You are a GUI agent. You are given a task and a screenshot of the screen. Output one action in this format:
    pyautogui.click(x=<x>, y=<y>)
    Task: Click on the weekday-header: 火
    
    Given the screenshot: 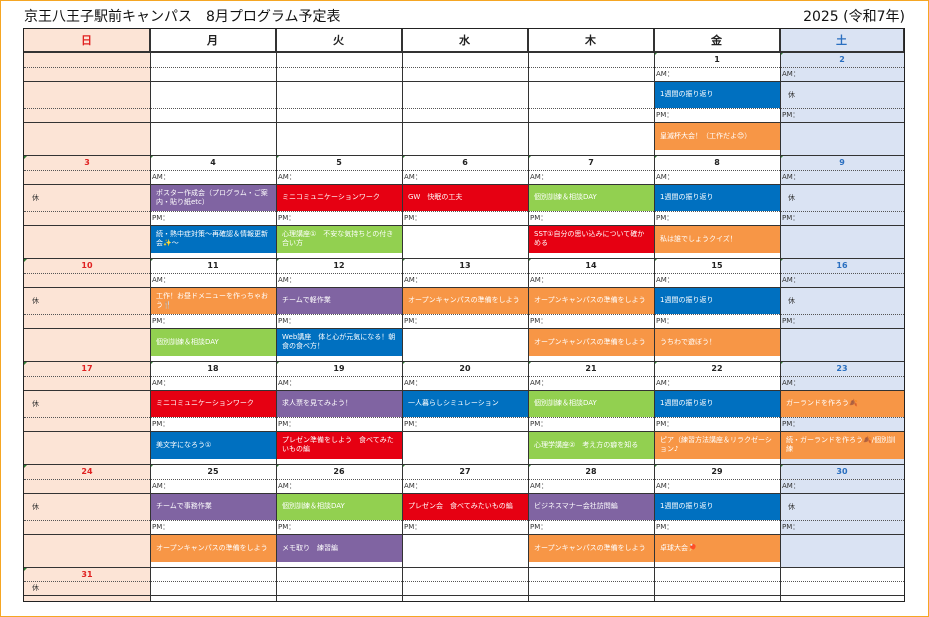 What is the action you would take?
    pyautogui.click(x=339, y=40)
    